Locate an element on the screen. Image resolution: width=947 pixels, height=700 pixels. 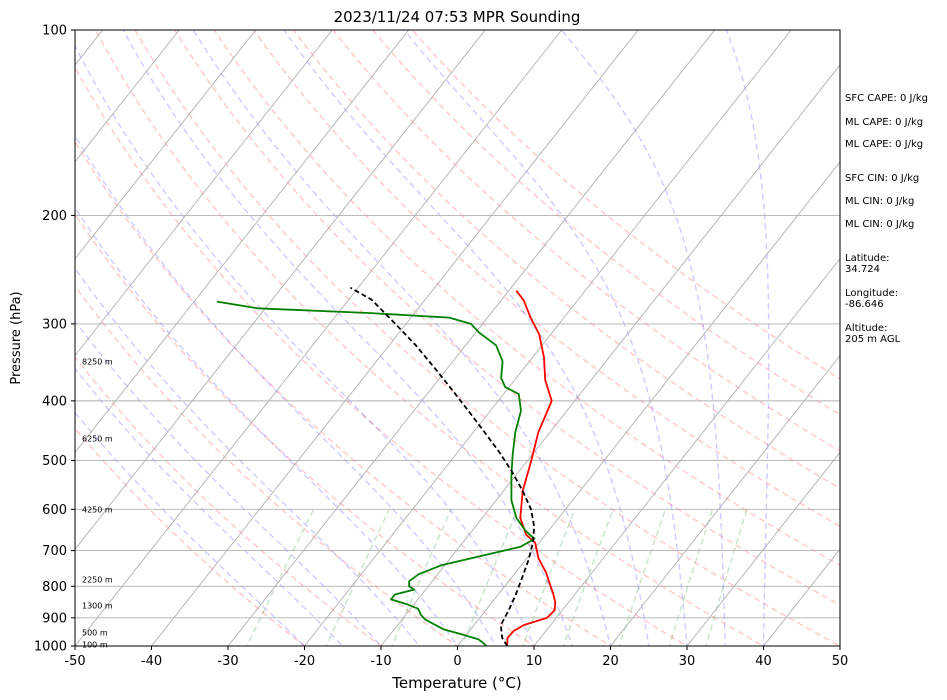
y-tick-label: 300 is located at coordinates (54, 324).